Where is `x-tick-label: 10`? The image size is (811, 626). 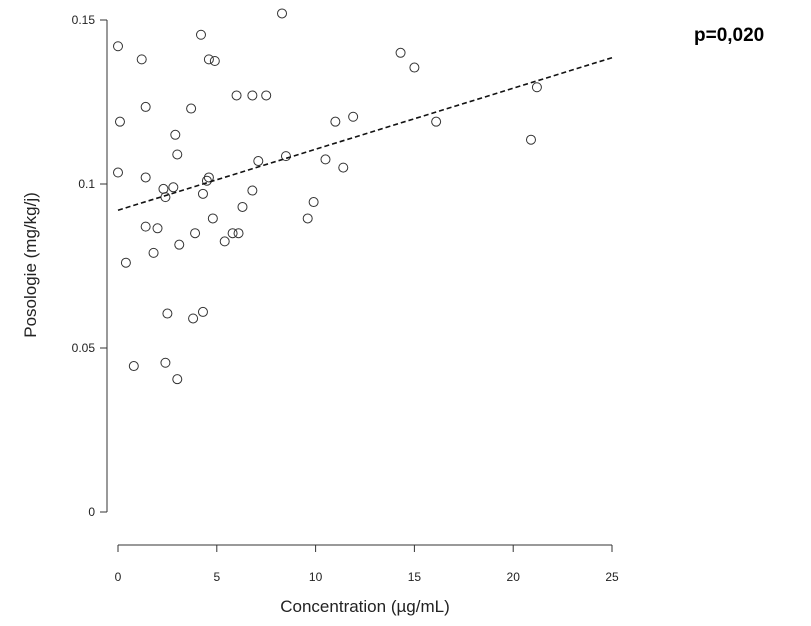
x-tick-label: 10 is located at coordinates (316, 577).